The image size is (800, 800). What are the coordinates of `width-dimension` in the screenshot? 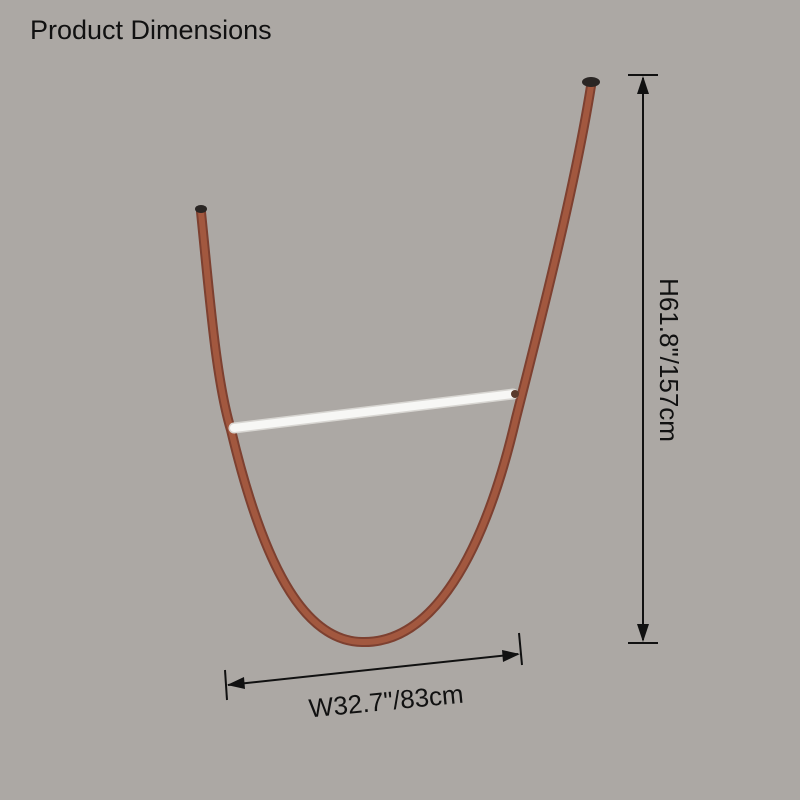 It's located at (373, 666).